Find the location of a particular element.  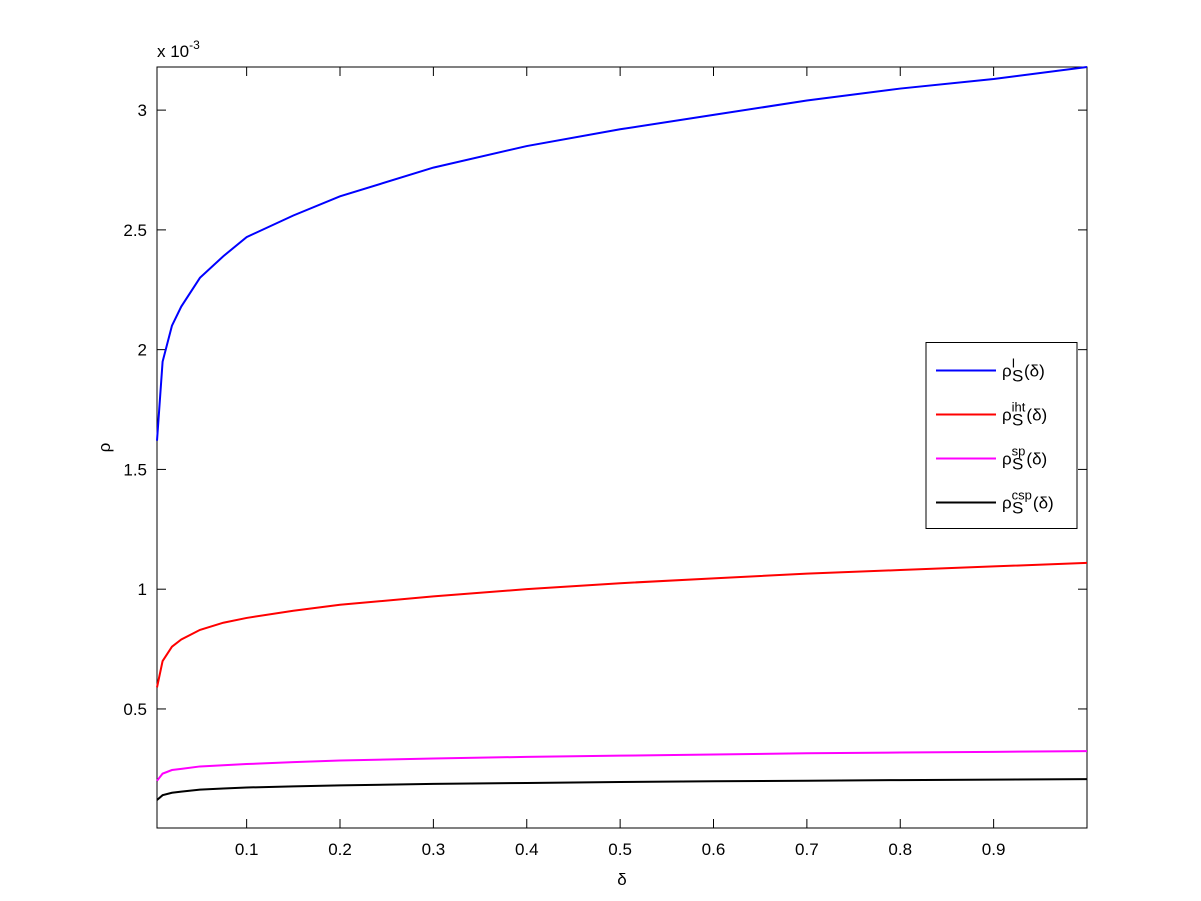

legend-label: ρI S(δ) is located at coordinates (1023, 371).